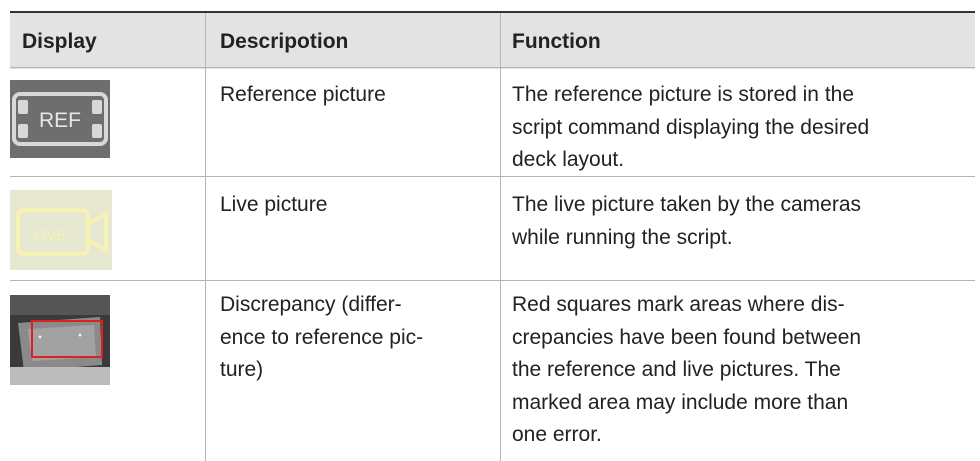  I want to click on text-line: while running the script., so click(622, 237).